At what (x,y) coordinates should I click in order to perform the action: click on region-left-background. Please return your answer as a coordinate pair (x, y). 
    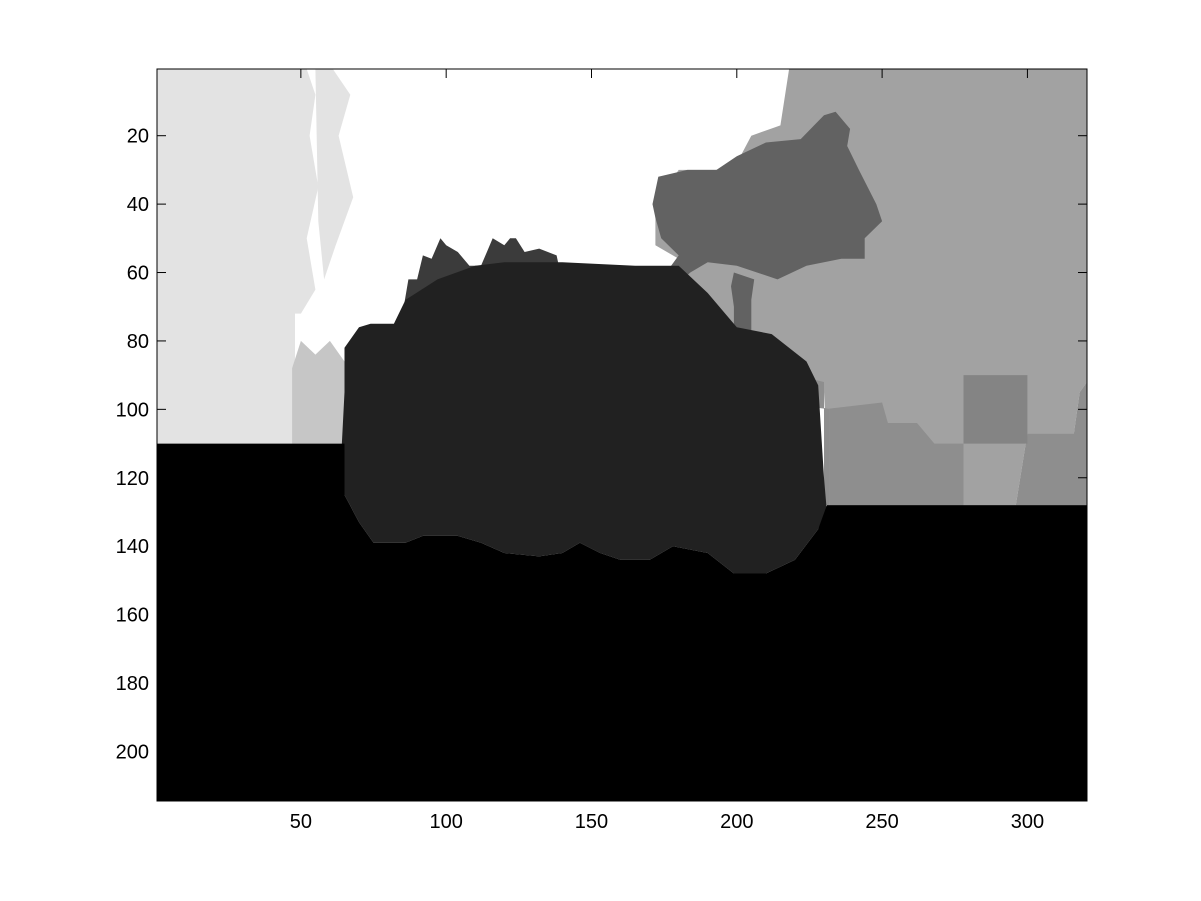
    Looking at the image, I should click on (226, 256).